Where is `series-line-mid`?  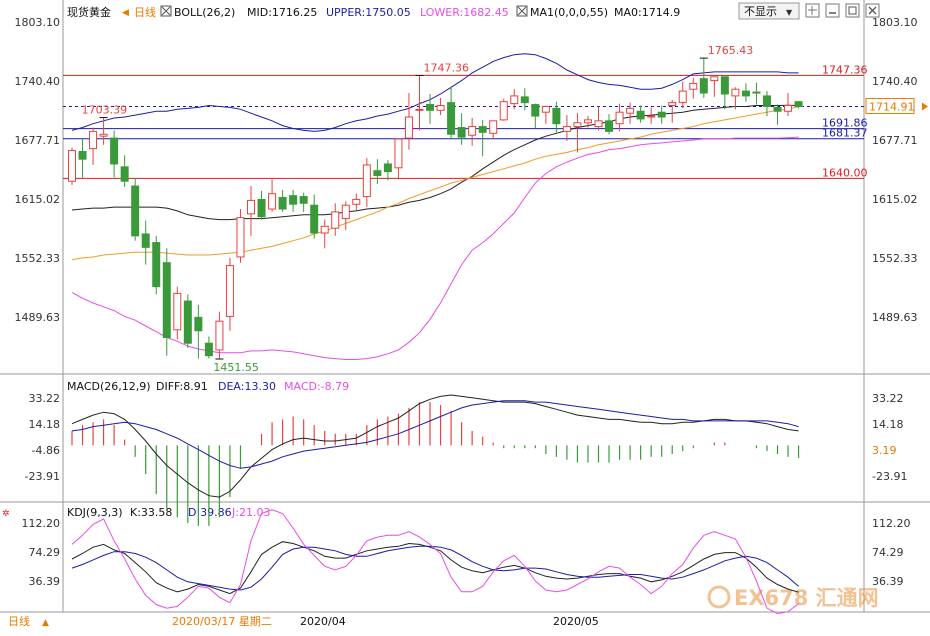 series-line-mid is located at coordinates (435, 162).